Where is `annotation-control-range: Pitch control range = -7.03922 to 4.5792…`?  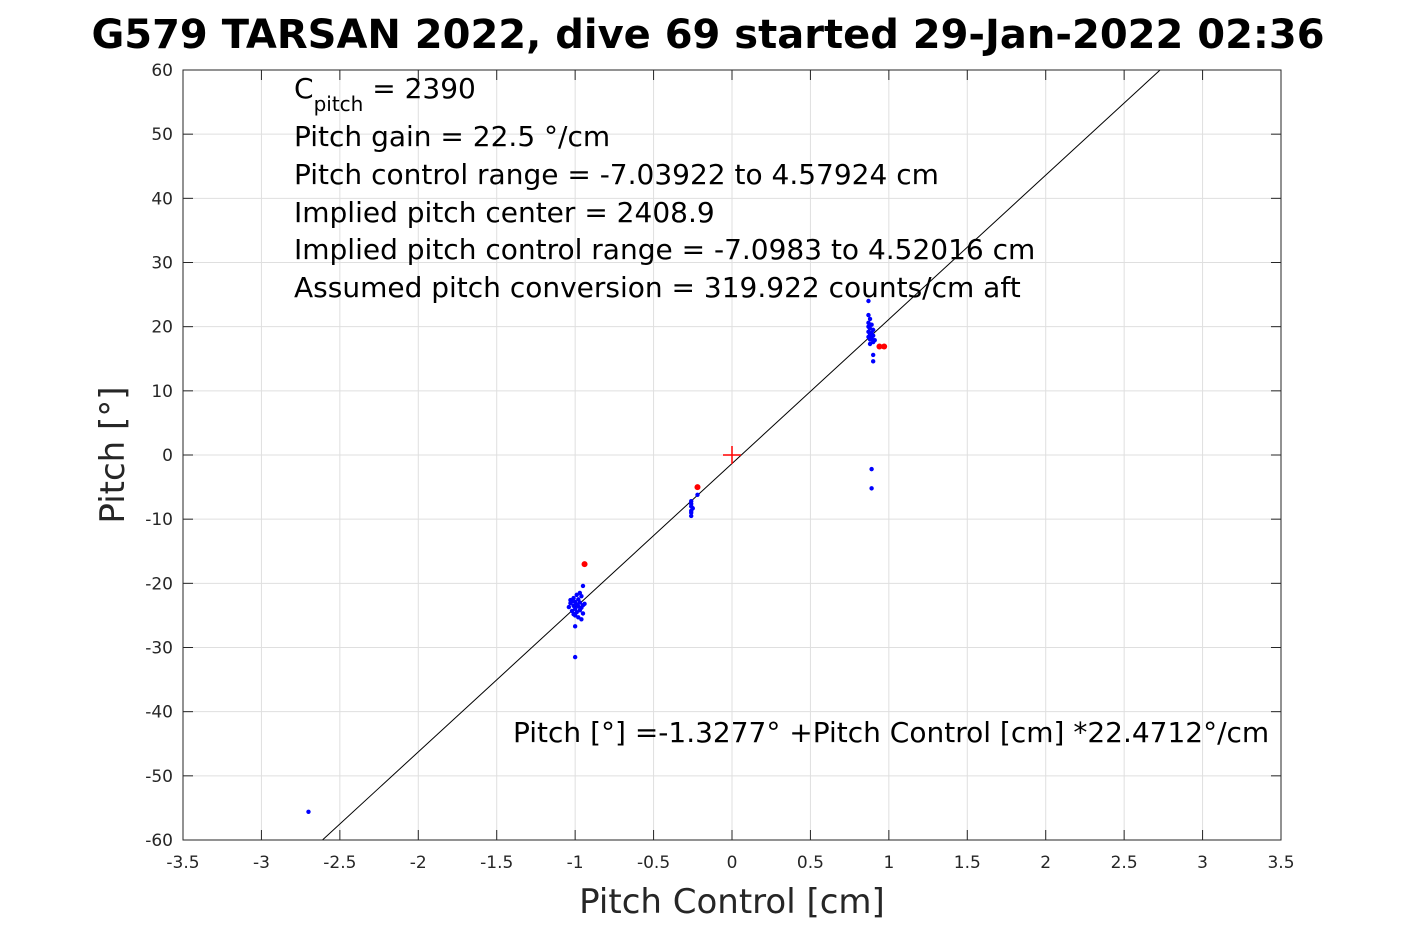
annotation-control-range: Pitch control range = -7.03922 to 4.5792… is located at coordinates (616, 174).